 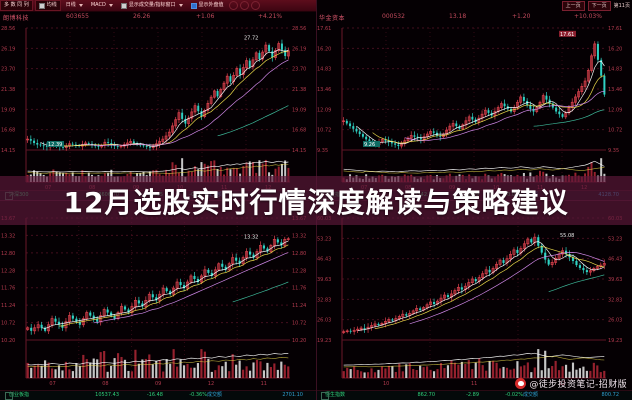 What do you see at coordinates (567, 236) in the screenshot?
I see `svg-text: 55.08` at bounding box center [567, 236].